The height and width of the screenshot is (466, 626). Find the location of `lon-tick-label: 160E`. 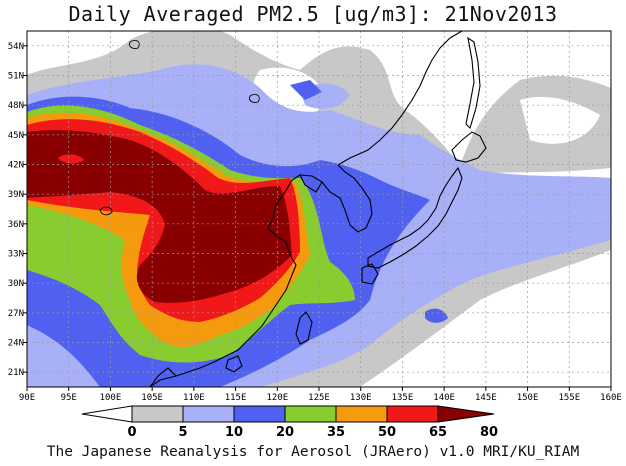

lon-tick-label: 160E is located at coordinates (611, 398).